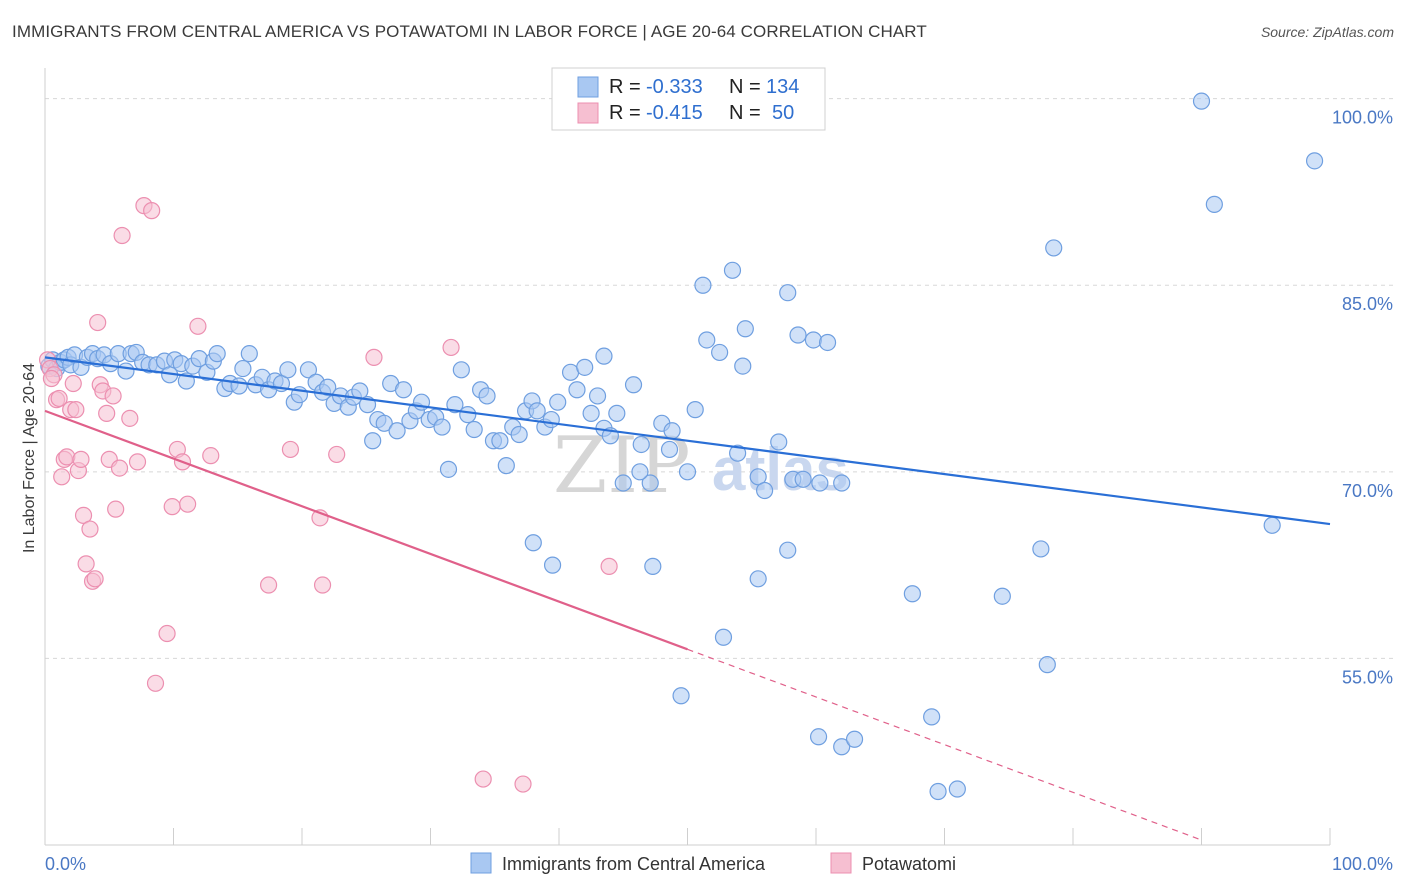 This screenshot has width=1406, height=892. What do you see at coordinates (688, 99) in the screenshot?
I see `stats-legend: R = -0.333 N = 134 R = -0.415 N = 50` at bounding box center [688, 99].